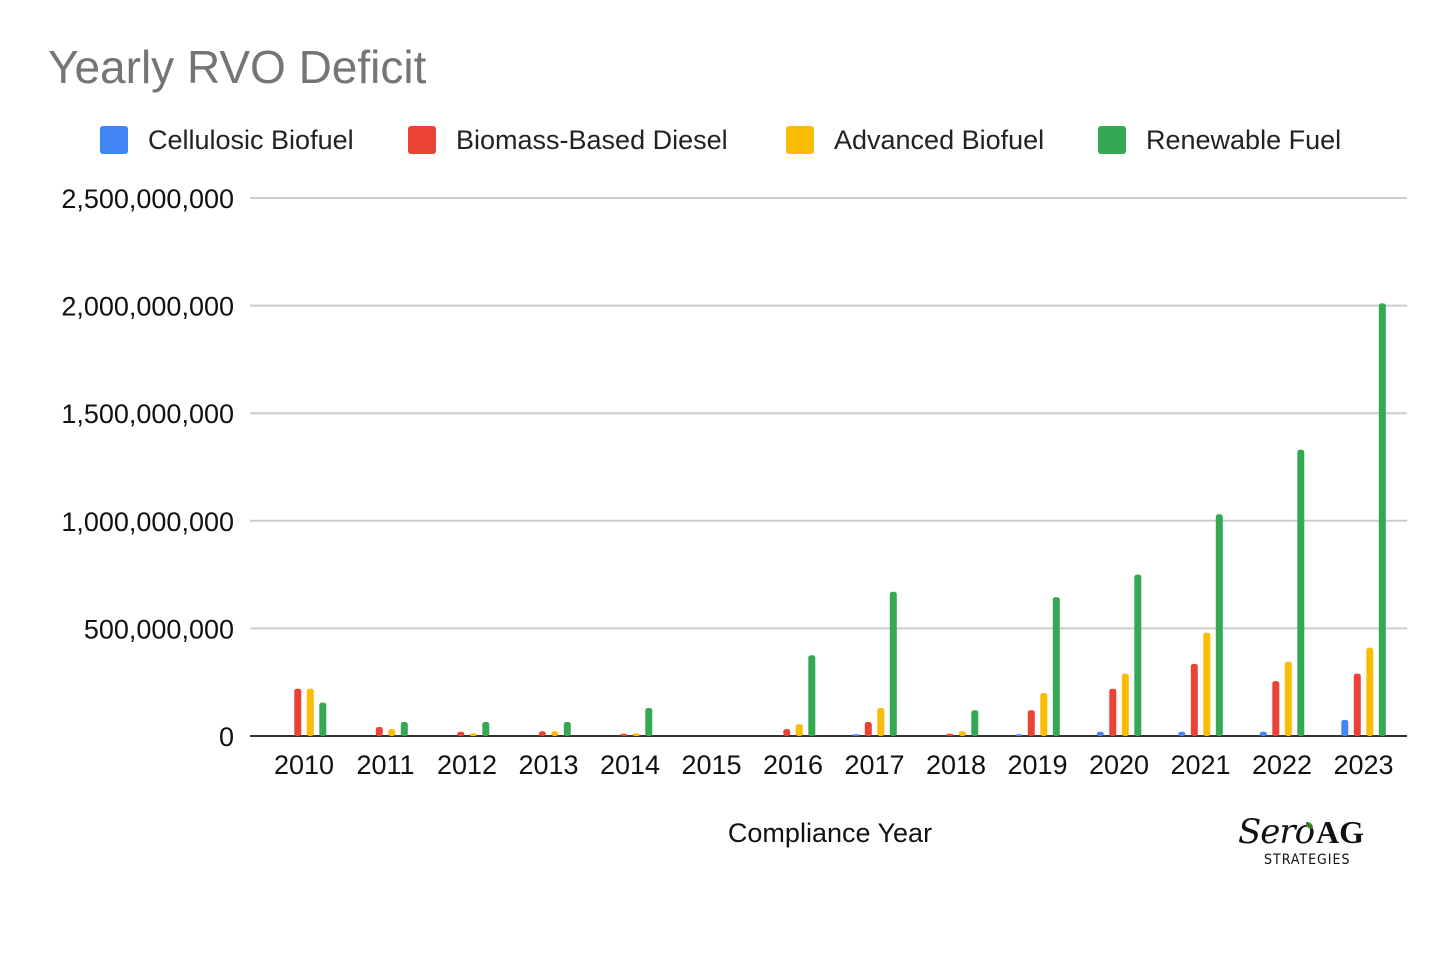  I want to click on x-tick-label: 2016, so click(793, 765).